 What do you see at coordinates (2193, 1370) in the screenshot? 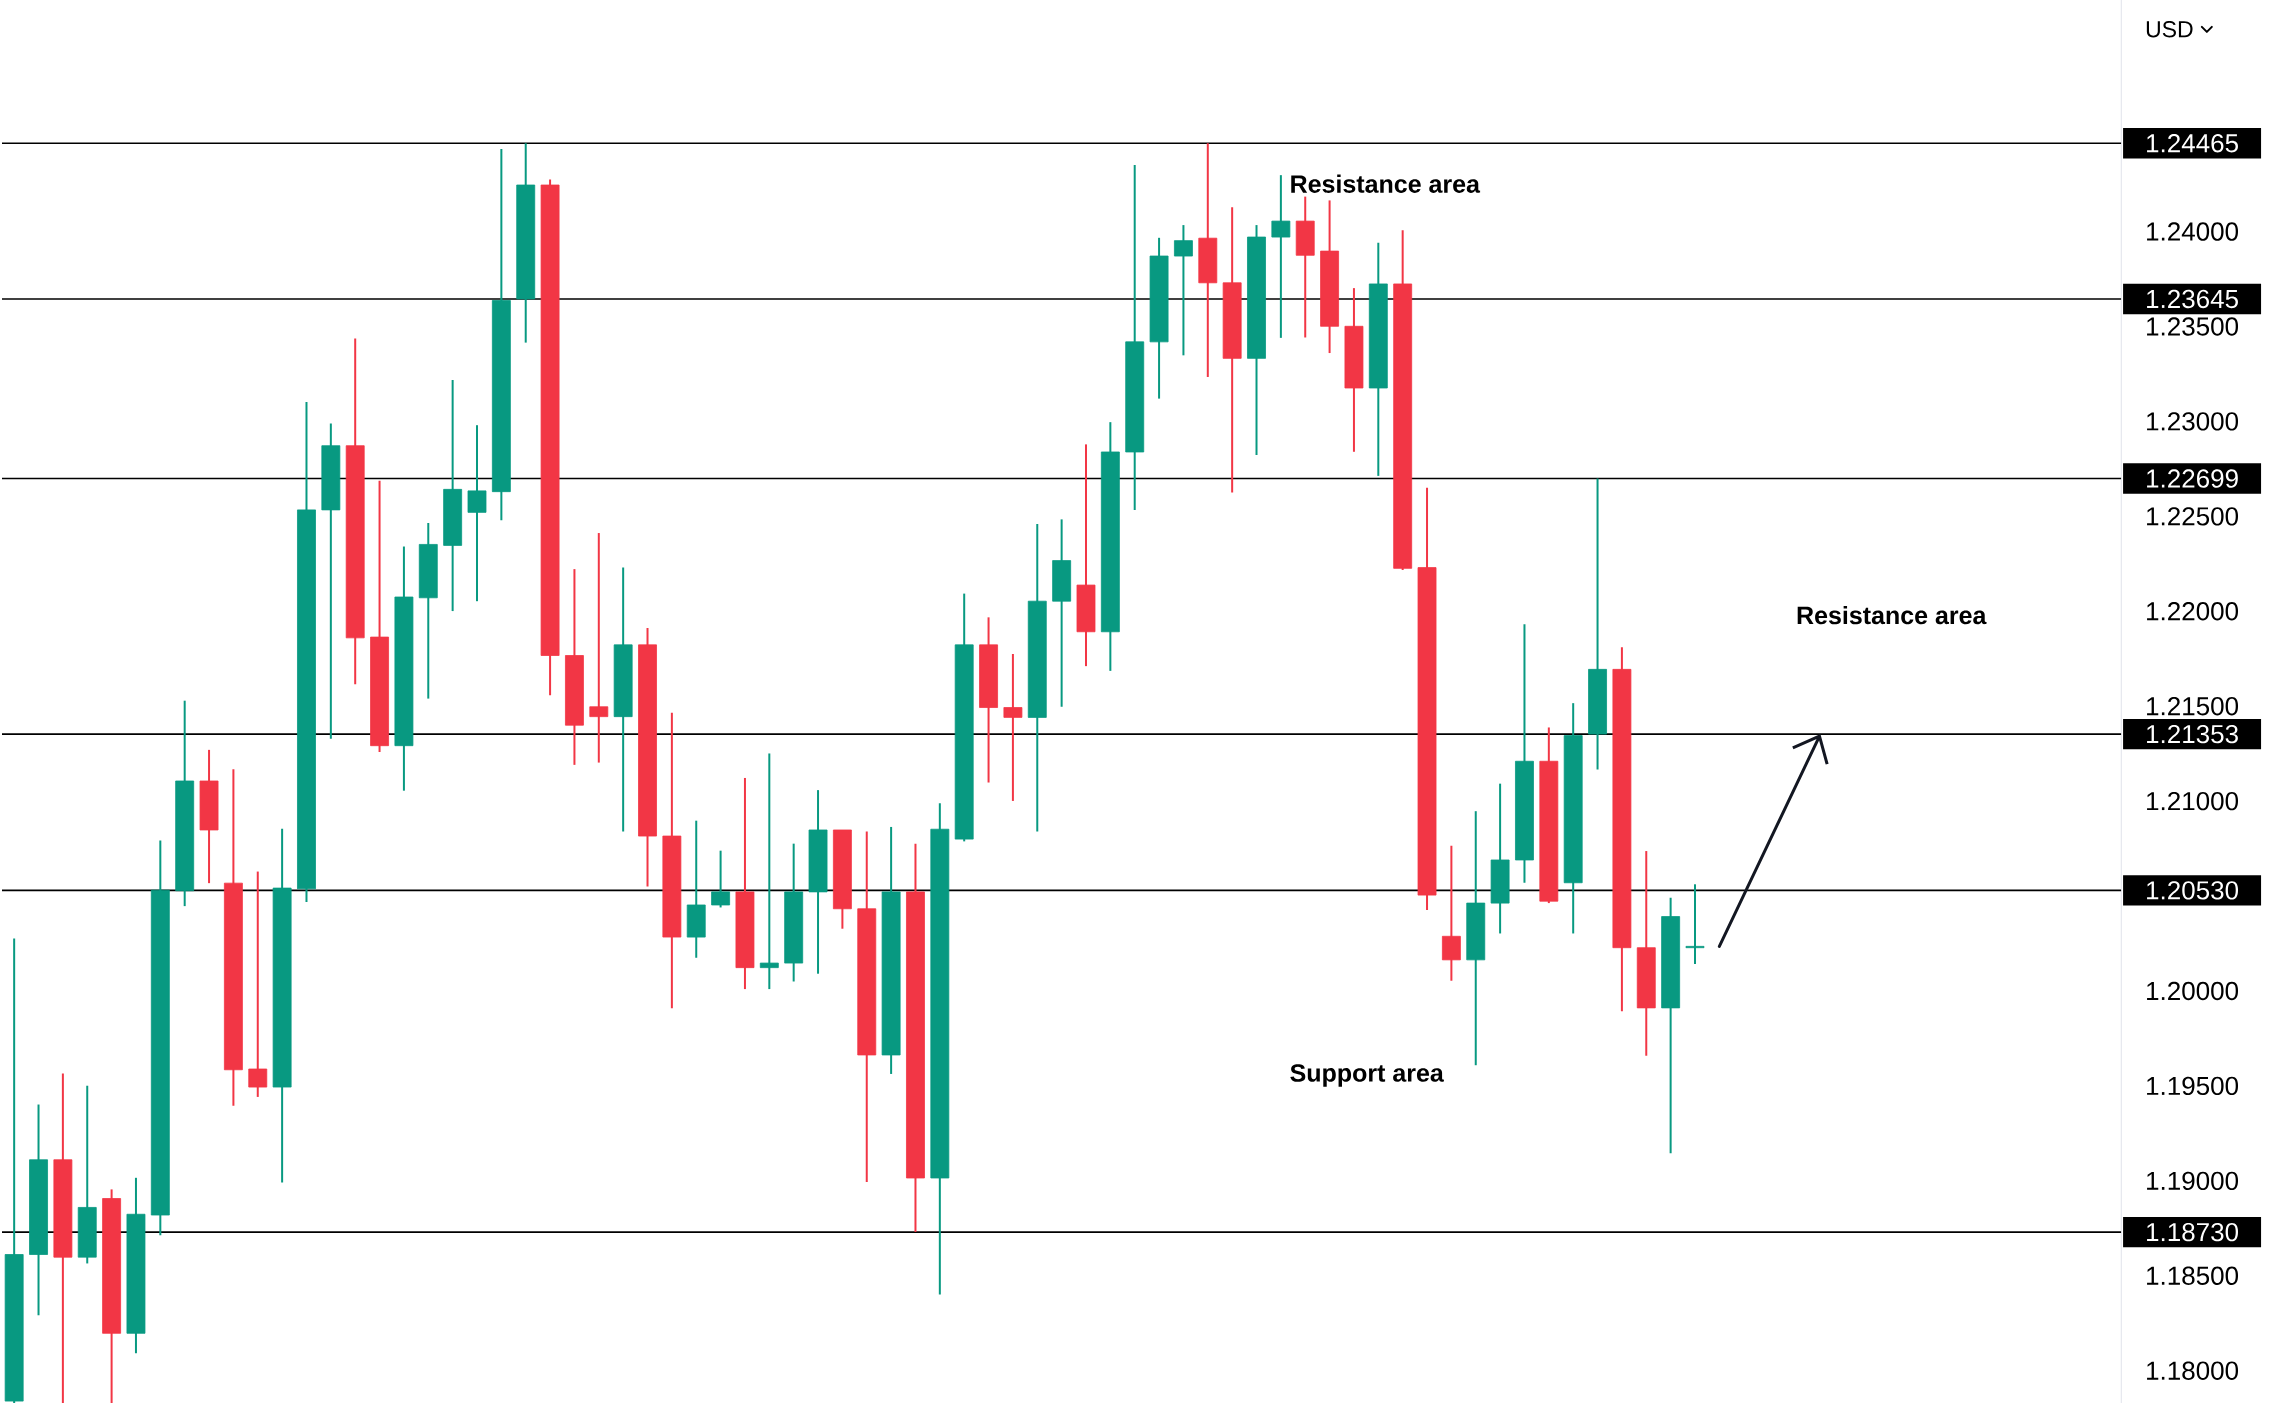
I see `y-tick-label: 1.18000` at bounding box center [2193, 1370].